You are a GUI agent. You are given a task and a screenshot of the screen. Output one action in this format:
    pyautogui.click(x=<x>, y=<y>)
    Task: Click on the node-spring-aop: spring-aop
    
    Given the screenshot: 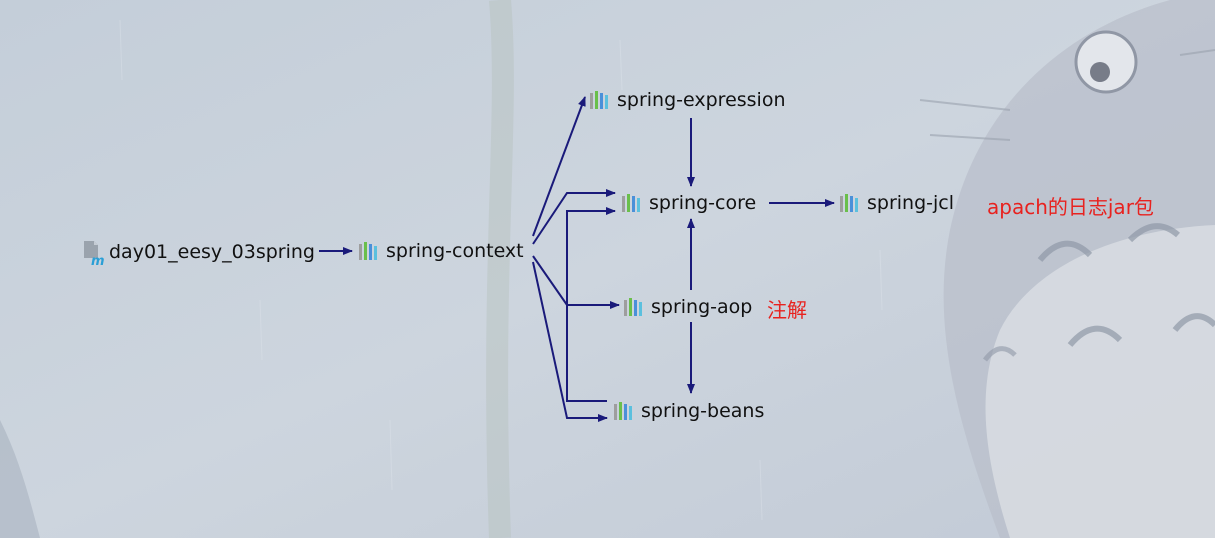 What is the action you would take?
    pyautogui.click(x=687, y=307)
    